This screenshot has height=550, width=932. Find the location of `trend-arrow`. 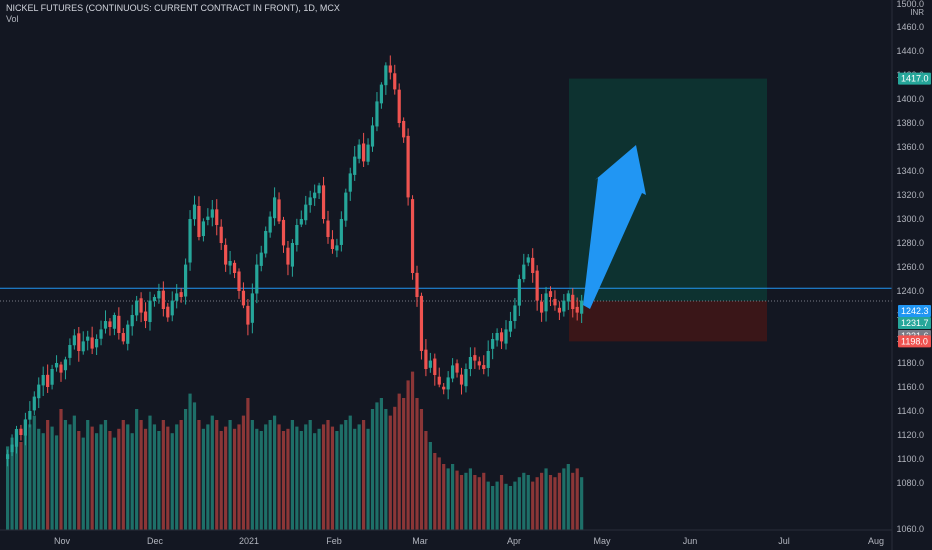

trend-arrow is located at coordinates (614, 227).